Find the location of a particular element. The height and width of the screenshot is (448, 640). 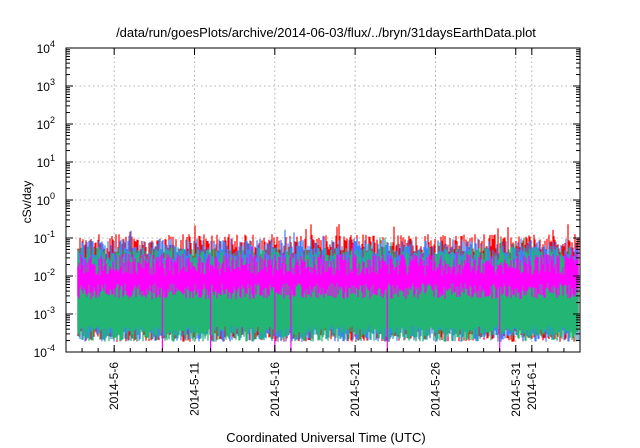

y-tick-label: 10⁻³ is located at coordinates (44, 313).